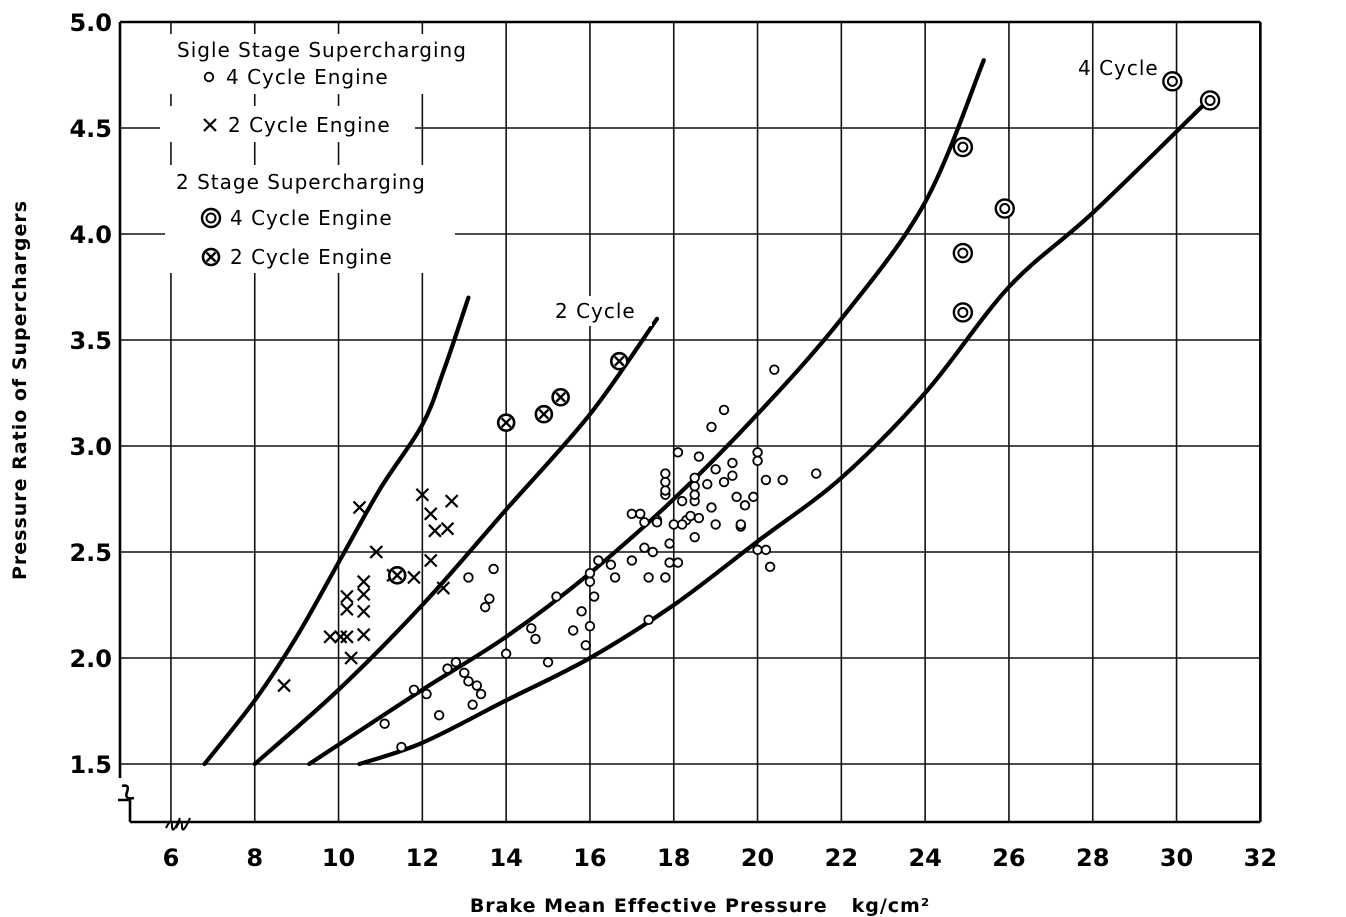 The height and width of the screenshot is (917, 1346). What do you see at coordinates (841, 858) in the screenshot?
I see `x-tick-label-22: 22` at bounding box center [841, 858].